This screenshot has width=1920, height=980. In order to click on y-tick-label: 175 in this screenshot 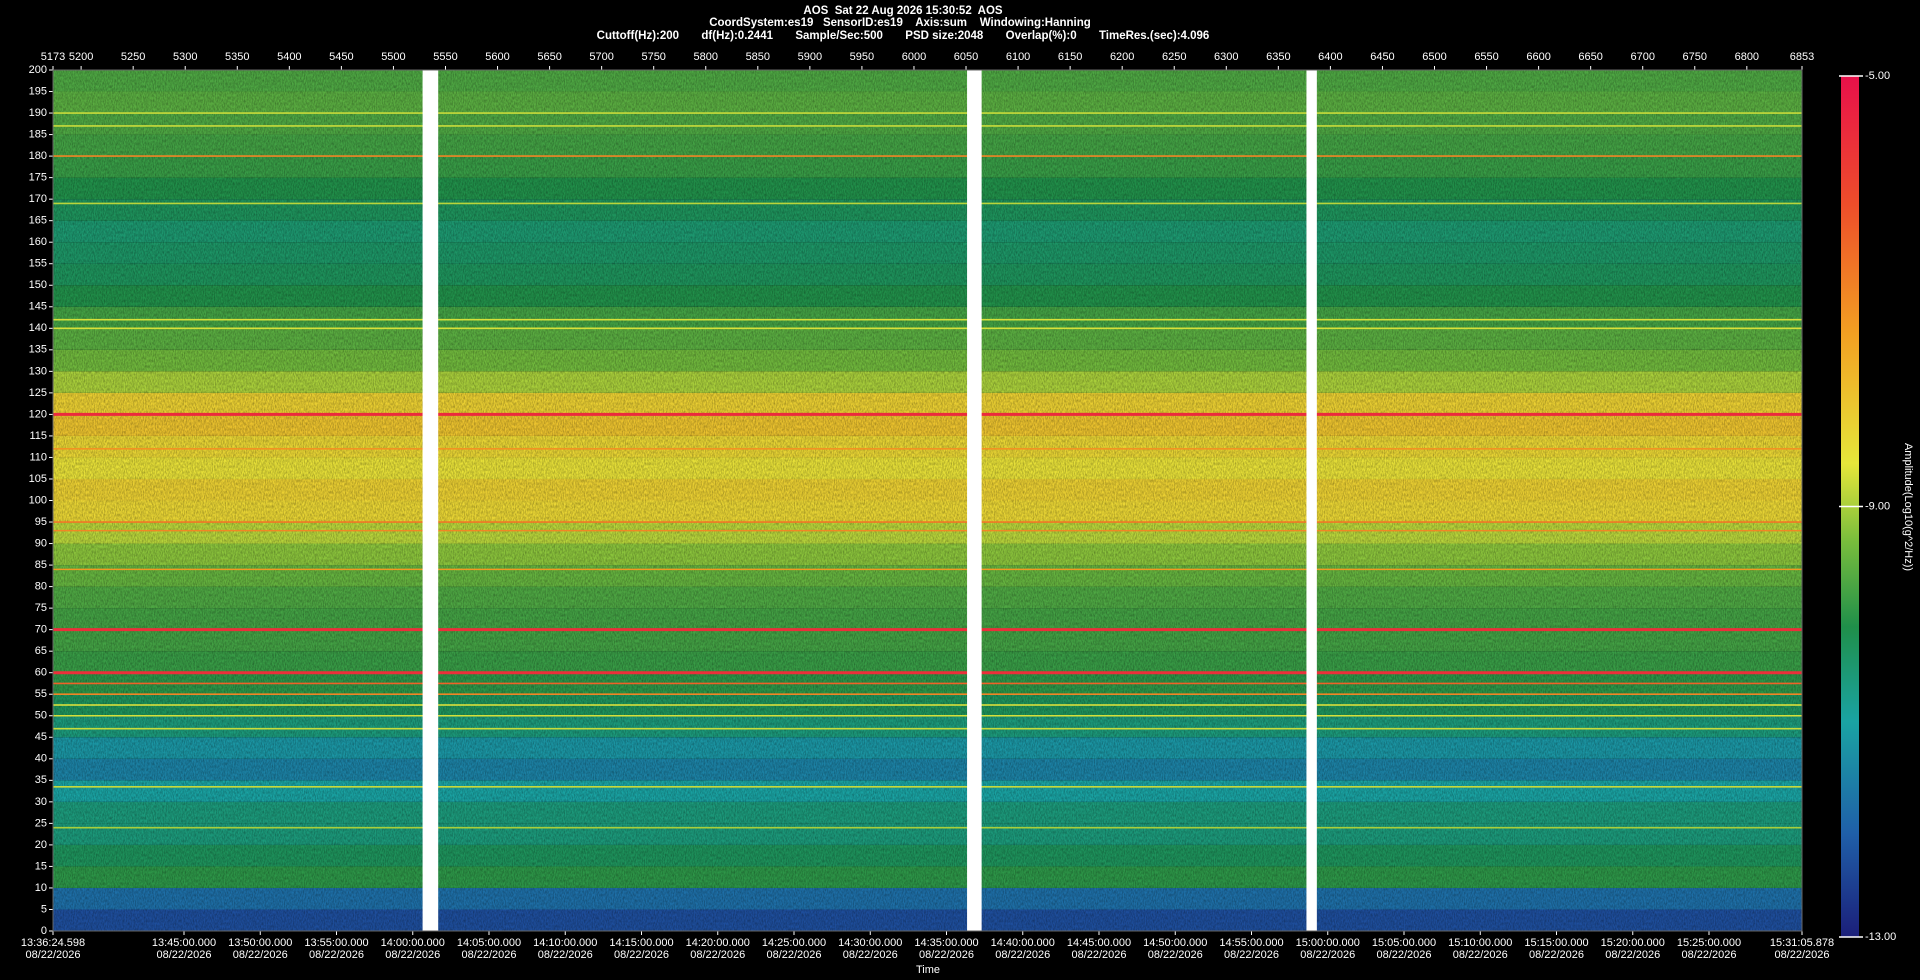, I will do `click(38, 178)`.